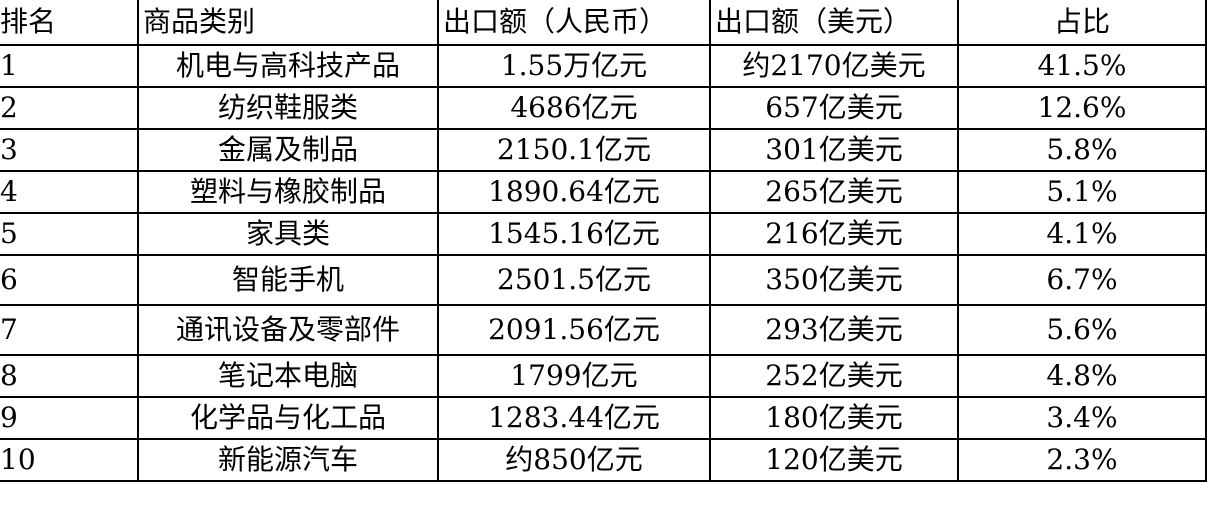  I want to click on cell-share: 3.4%, so click(1082, 418).